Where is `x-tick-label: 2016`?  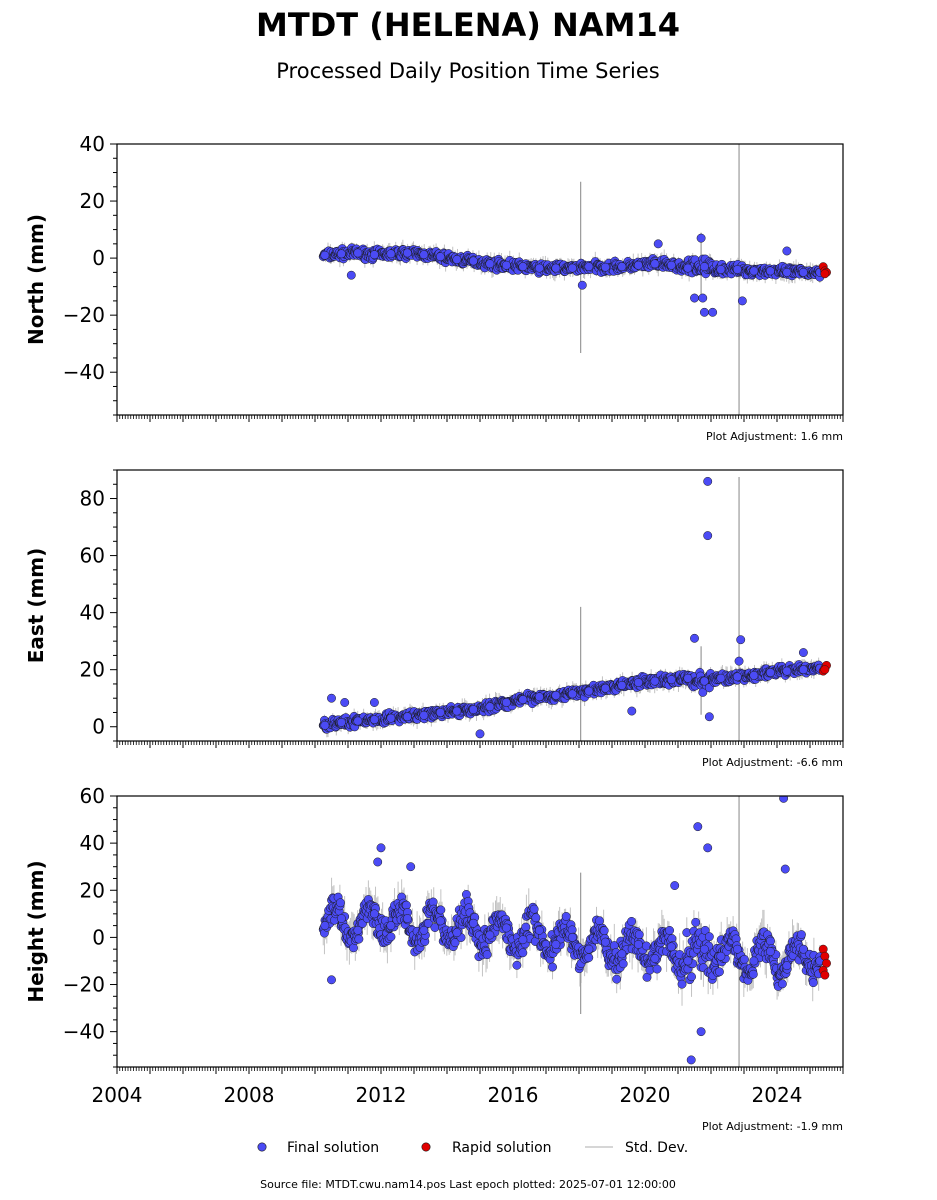
x-tick-label: 2016 is located at coordinates (513, 1095).